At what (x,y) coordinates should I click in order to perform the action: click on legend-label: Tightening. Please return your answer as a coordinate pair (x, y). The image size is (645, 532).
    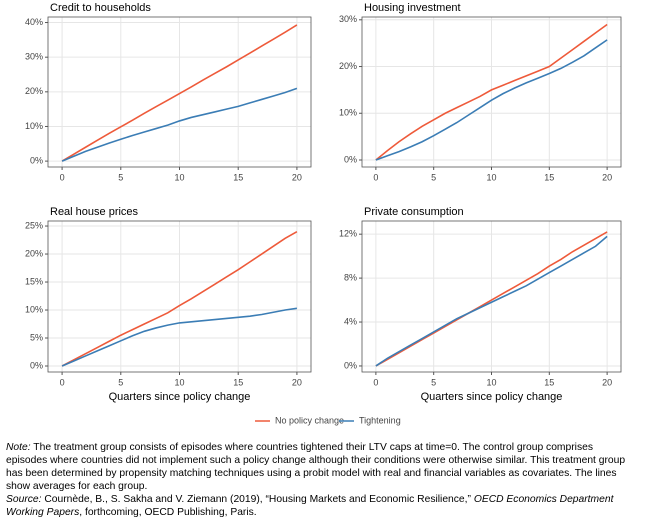
    Looking at the image, I should click on (380, 420).